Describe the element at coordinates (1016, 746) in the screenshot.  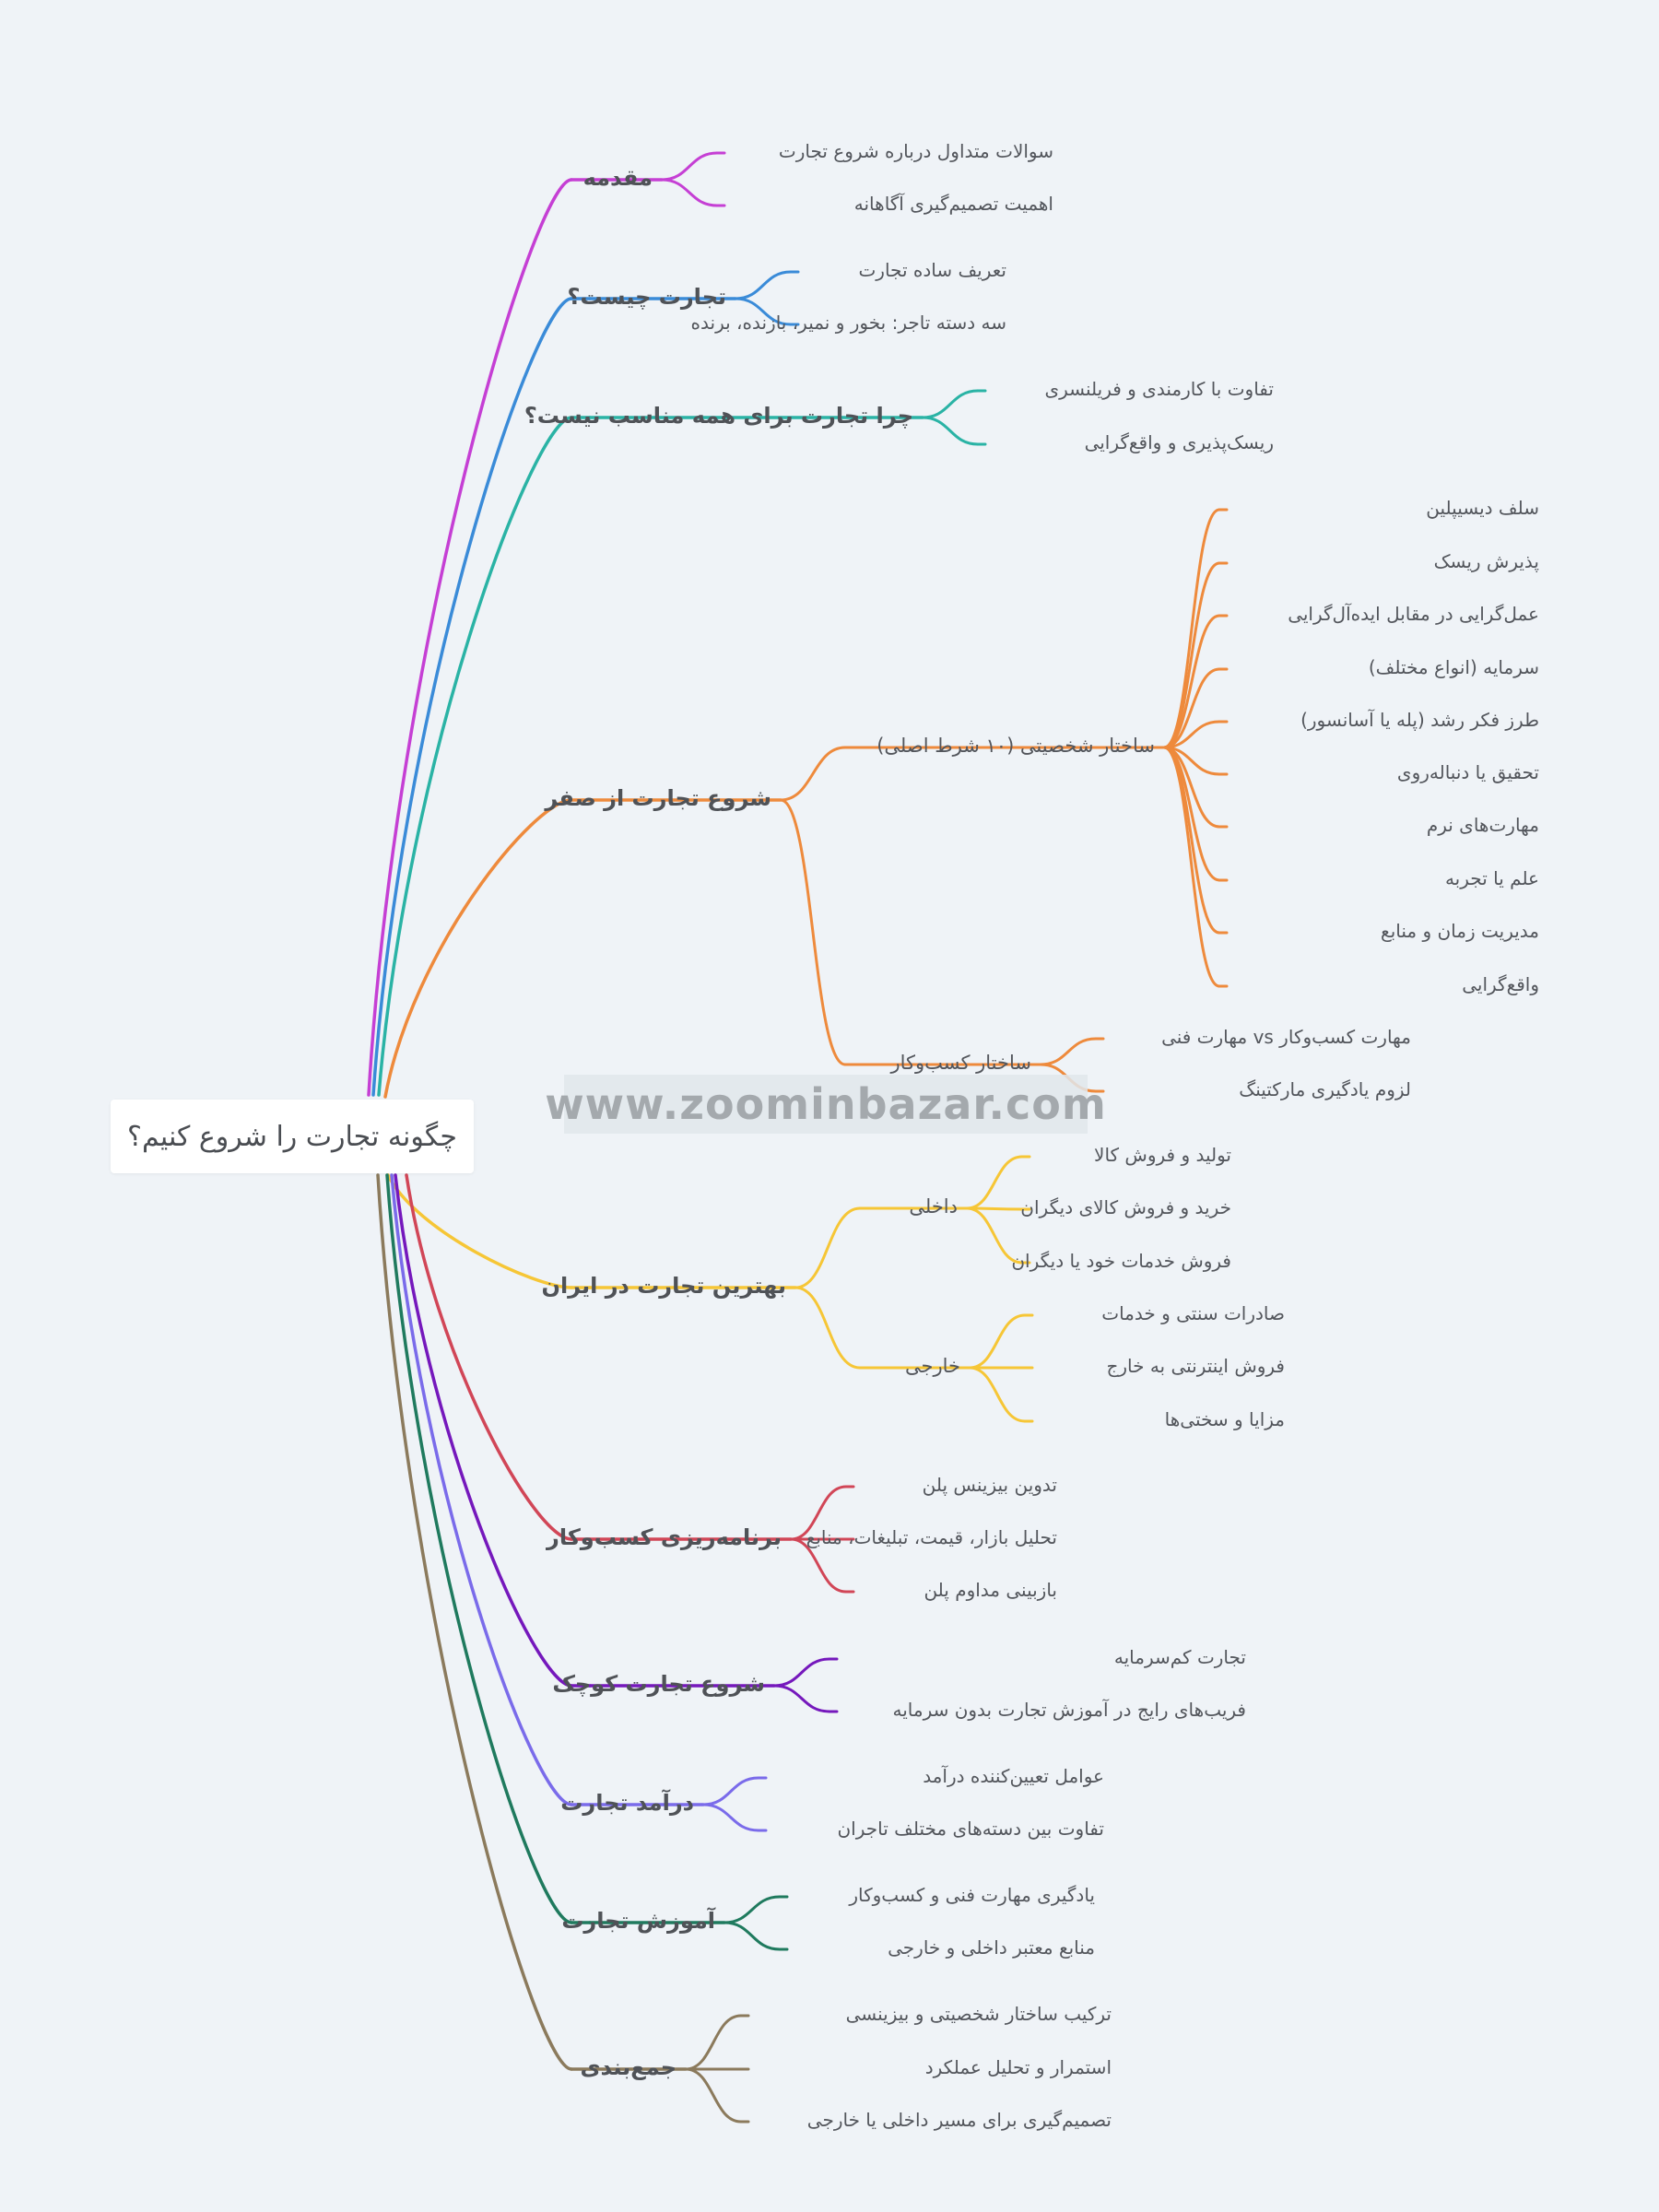
I see `sub-label: ساختار شخصیتی (۱۰ شرط اصلی)` at that location.